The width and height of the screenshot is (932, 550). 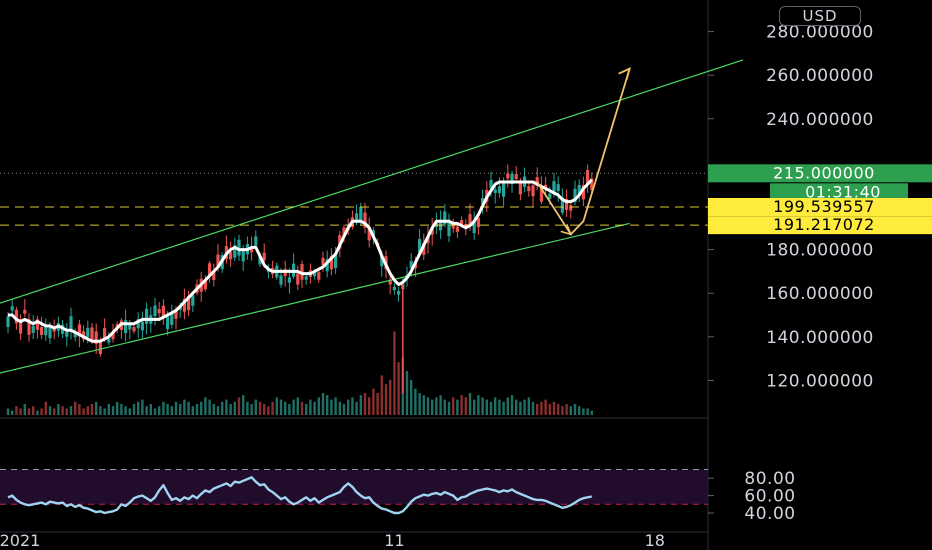 I want to click on currency-button: USD, so click(x=820, y=16).